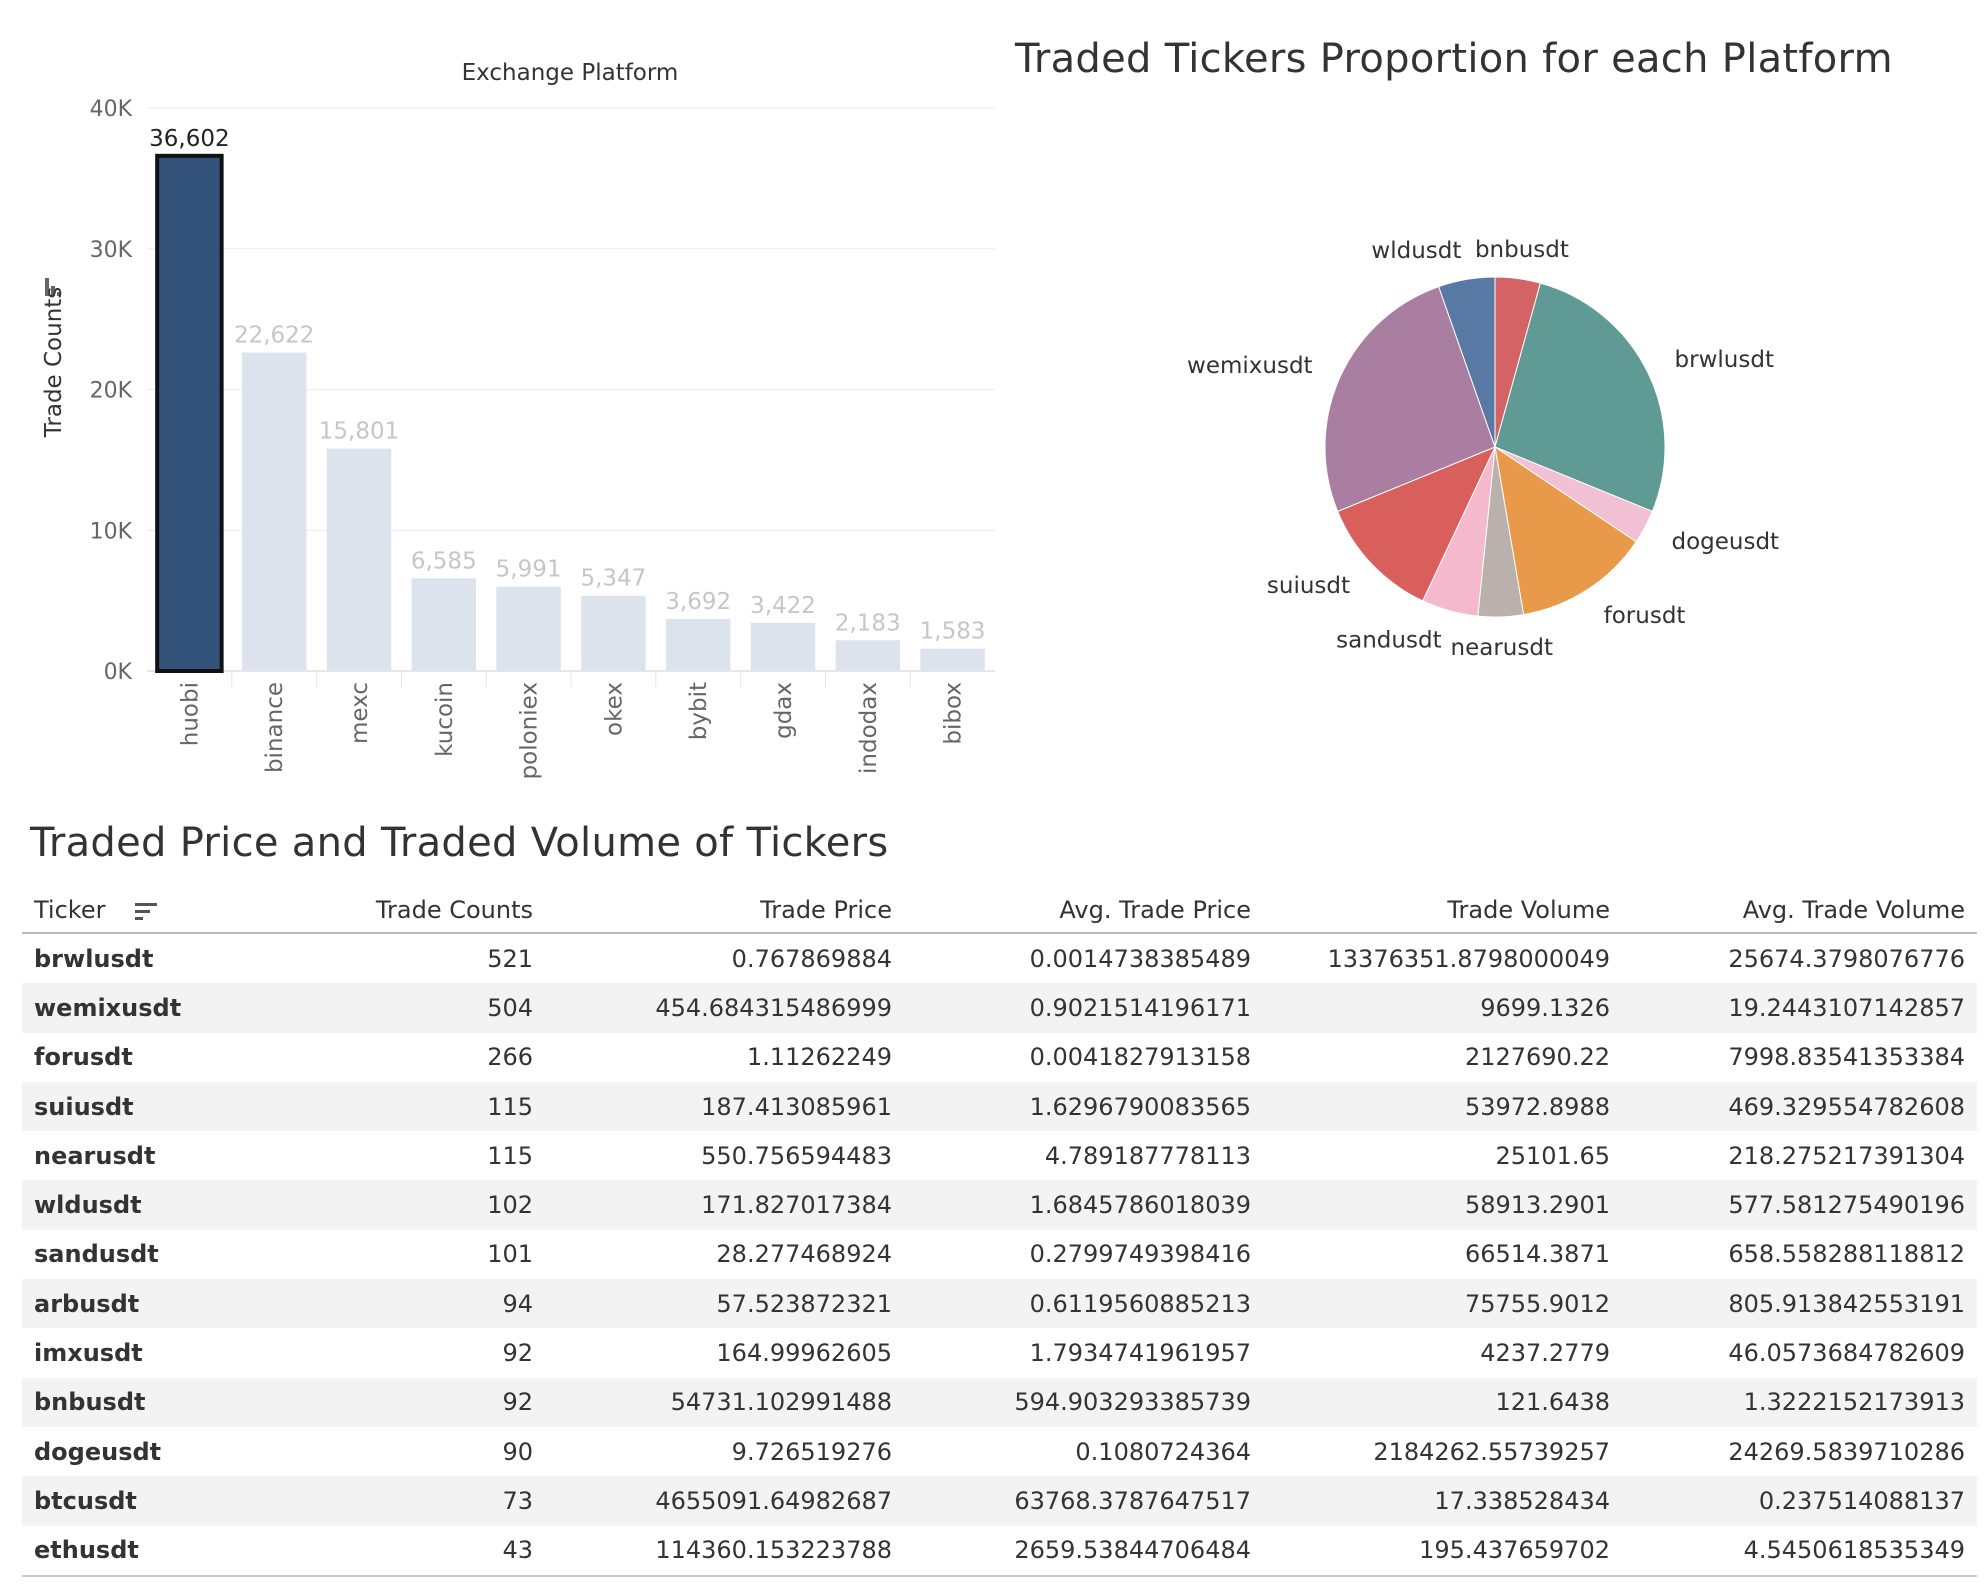 Image resolution: width=1986 pixels, height=1588 pixels. Describe the element at coordinates (952, 659) in the screenshot. I see `bar-bibox` at that location.